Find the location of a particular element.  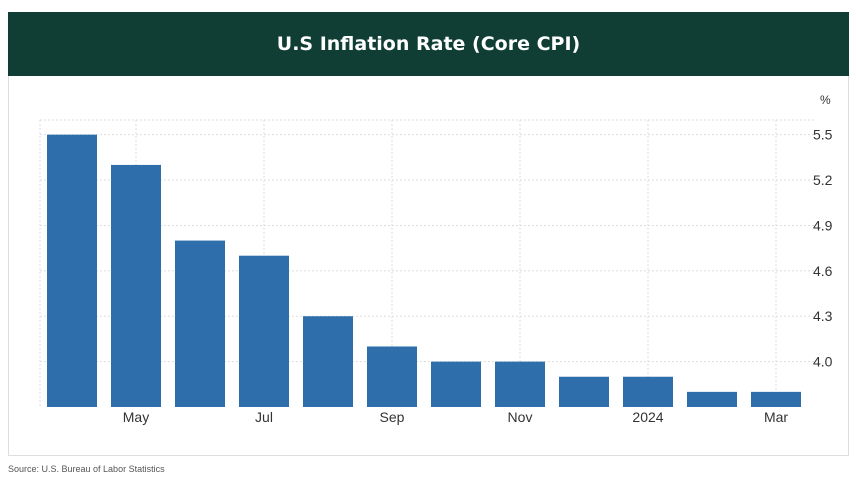

y-axis-unit: % is located at coordinates (825, 100).